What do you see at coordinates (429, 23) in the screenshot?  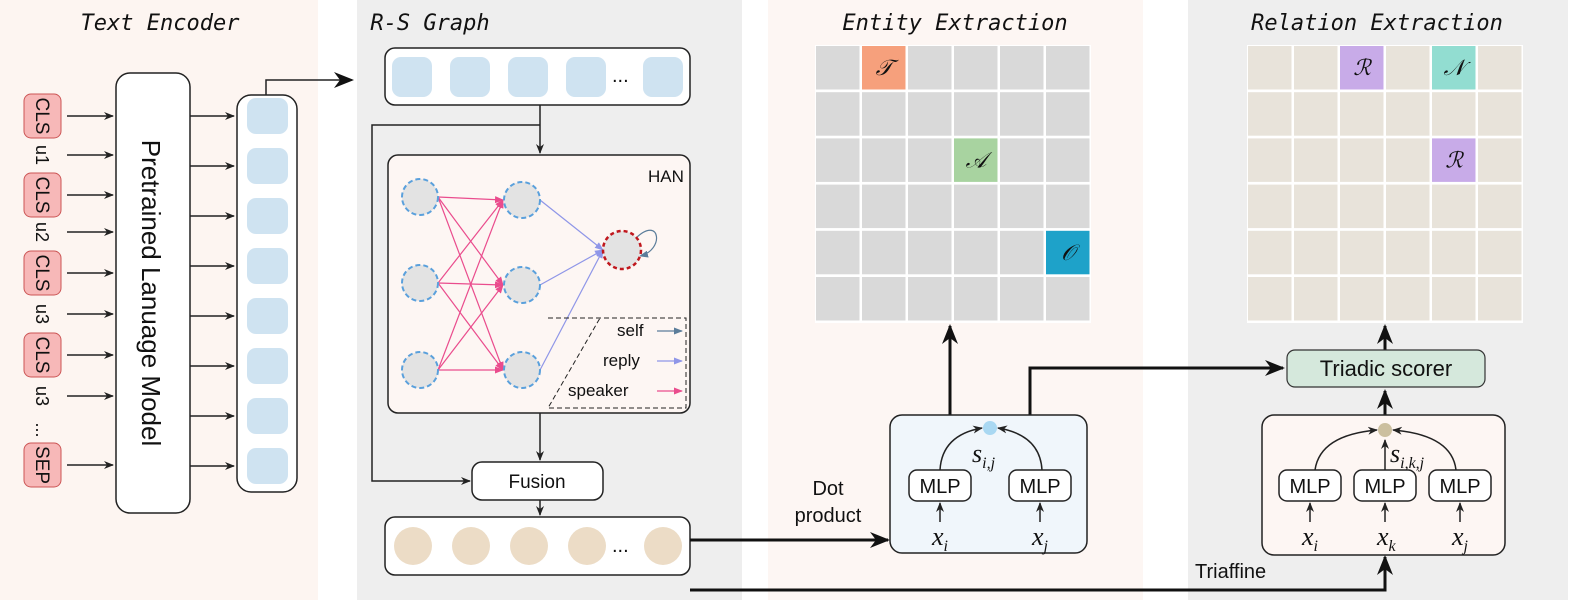 I see `panel-title-rs-graph: R-S Graph` at bounding box center [429, 23].